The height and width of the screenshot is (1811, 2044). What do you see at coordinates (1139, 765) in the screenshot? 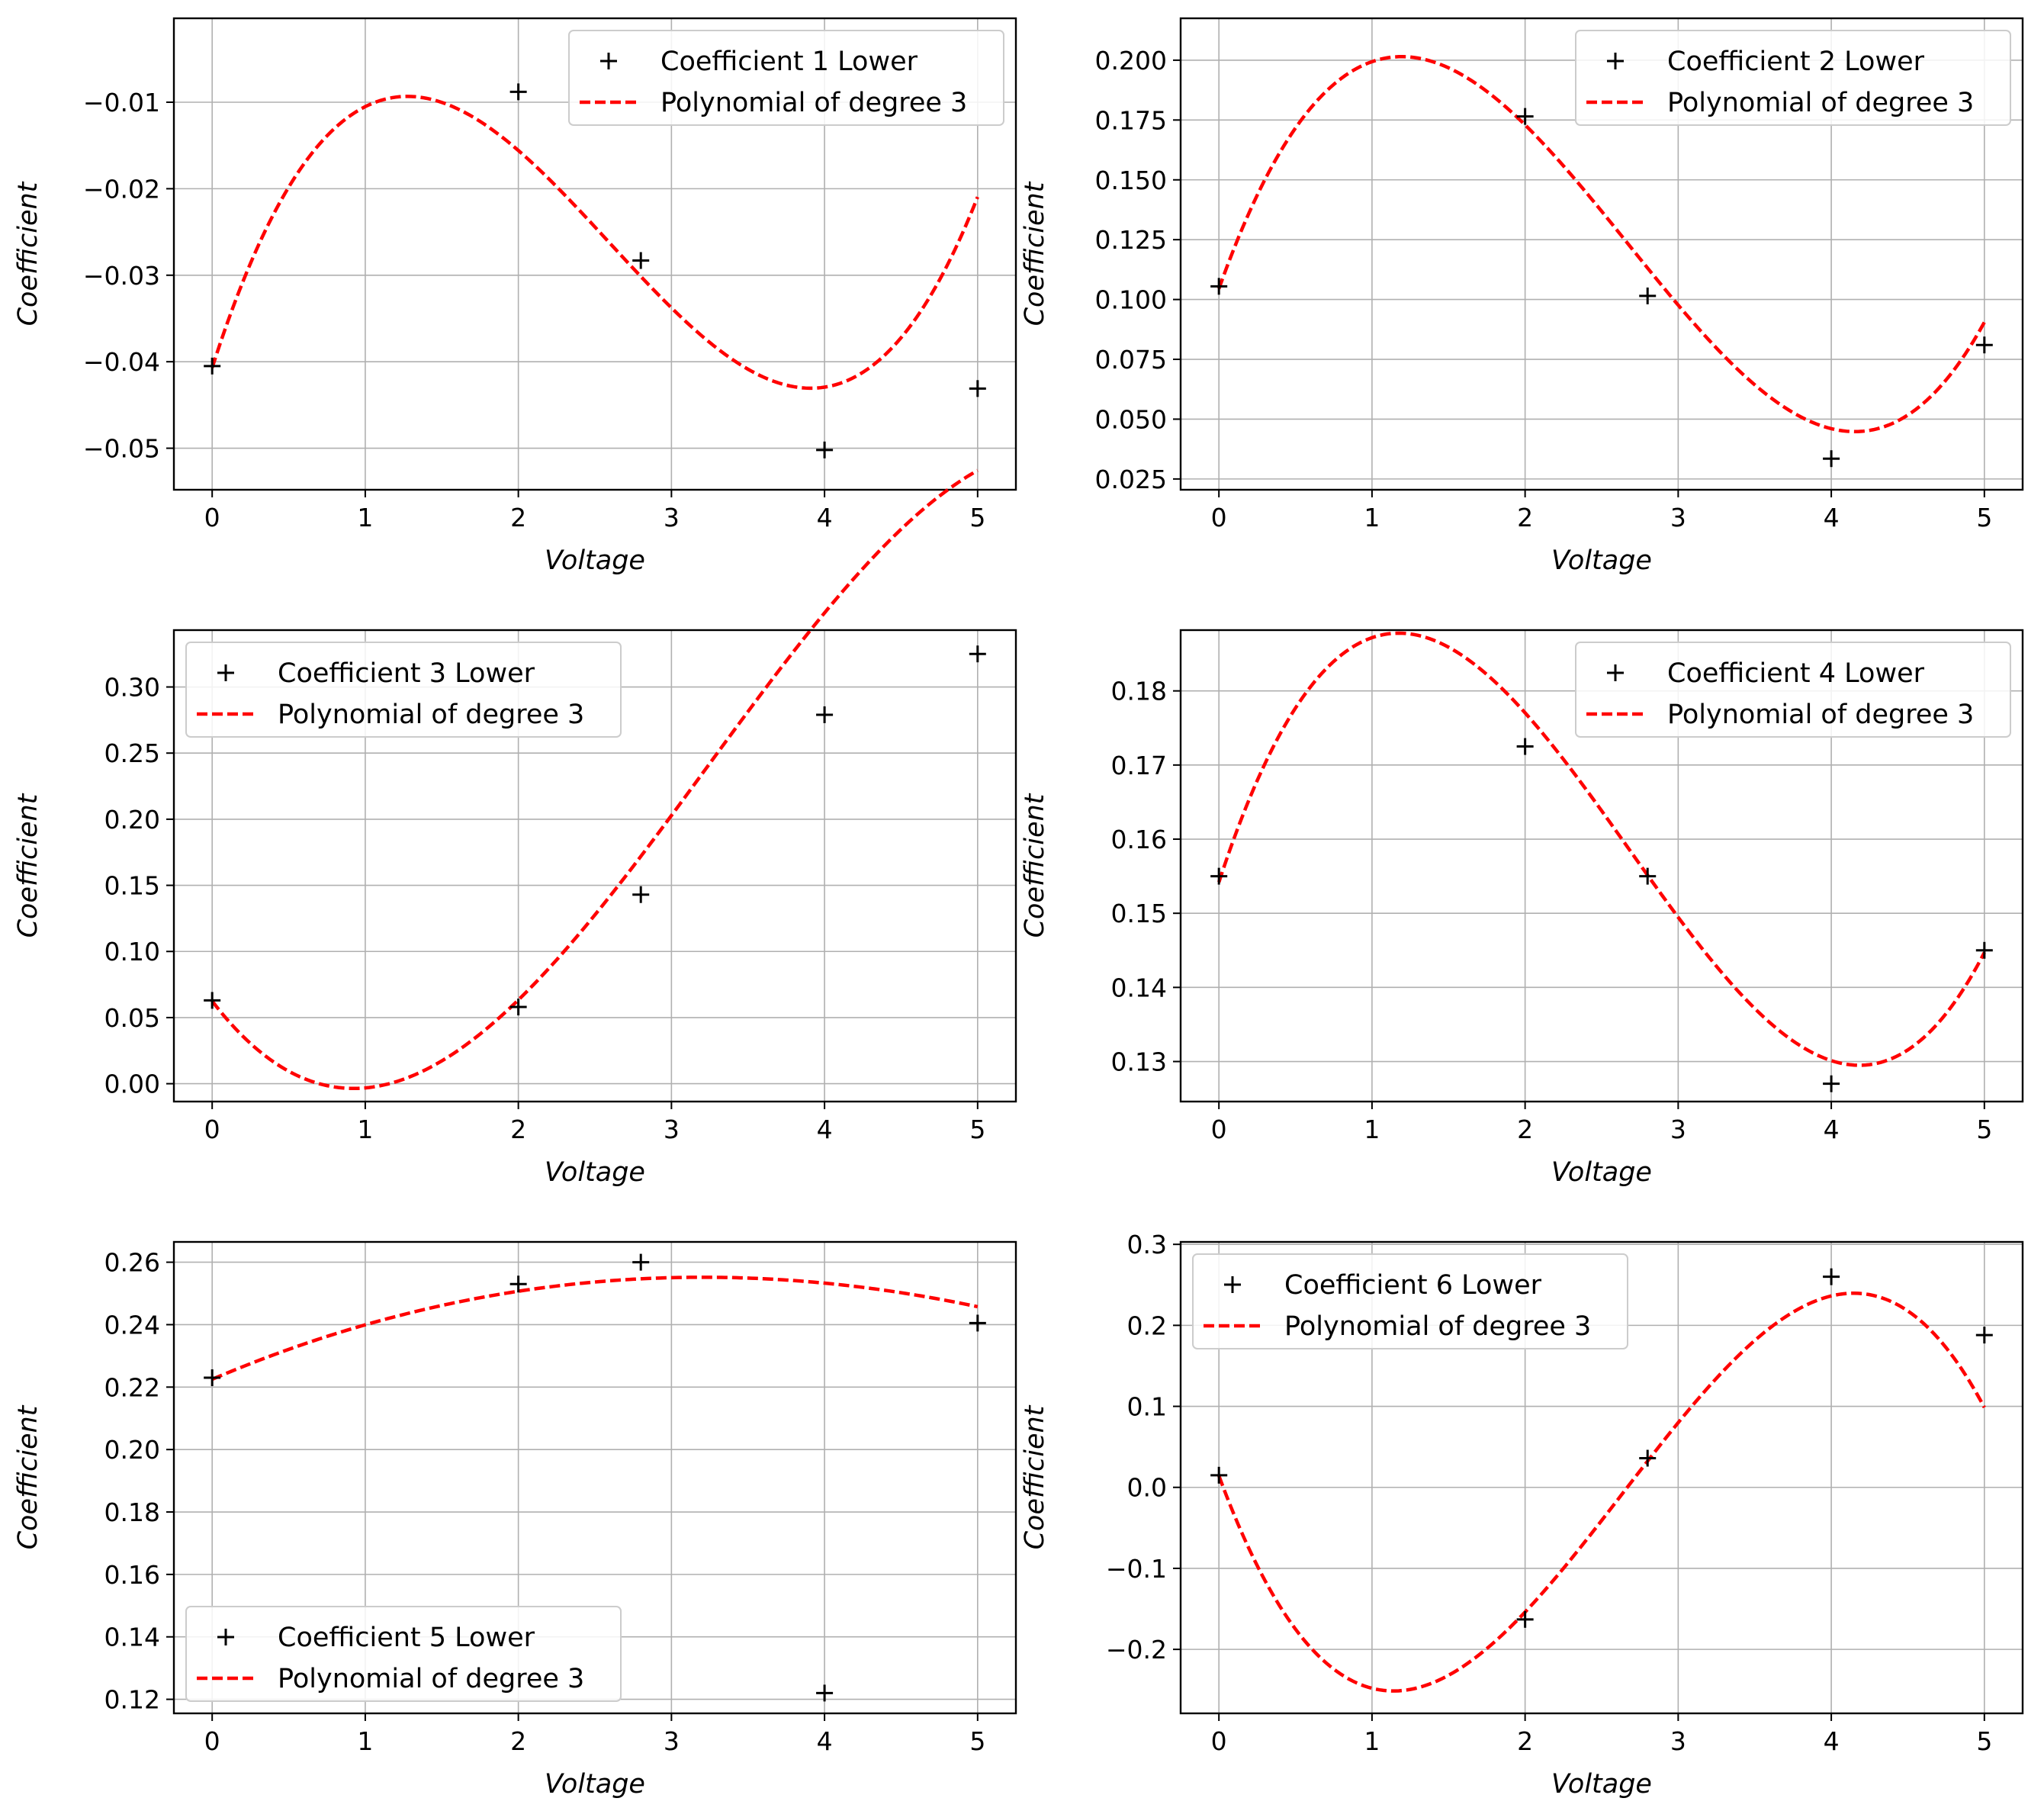
I see `chart-4-y-tick-label: 0.17` at bounding box center [1139, 765].